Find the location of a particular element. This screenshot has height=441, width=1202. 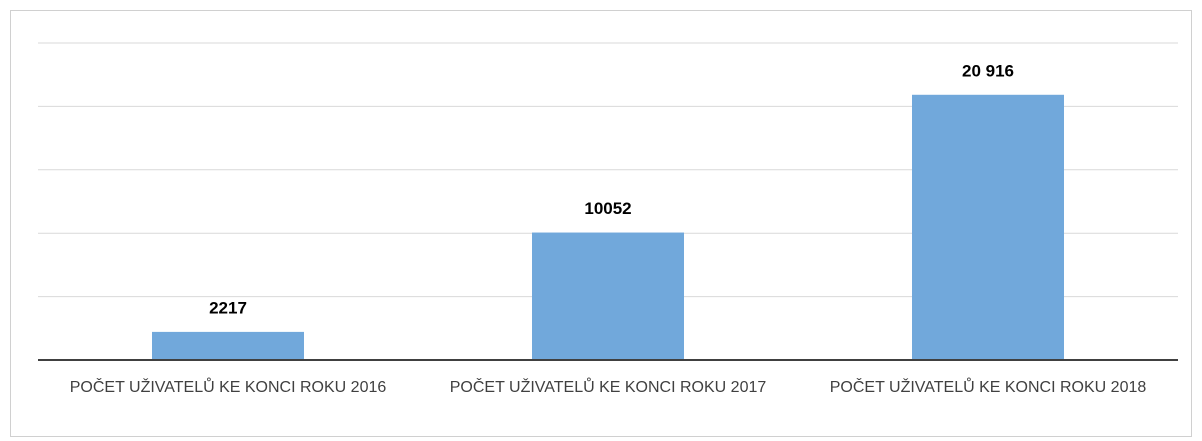

x-tick-label: POČET UŽIVATELŮ KE KONCI ROKU 2016 is located at coordinates (228, 387).